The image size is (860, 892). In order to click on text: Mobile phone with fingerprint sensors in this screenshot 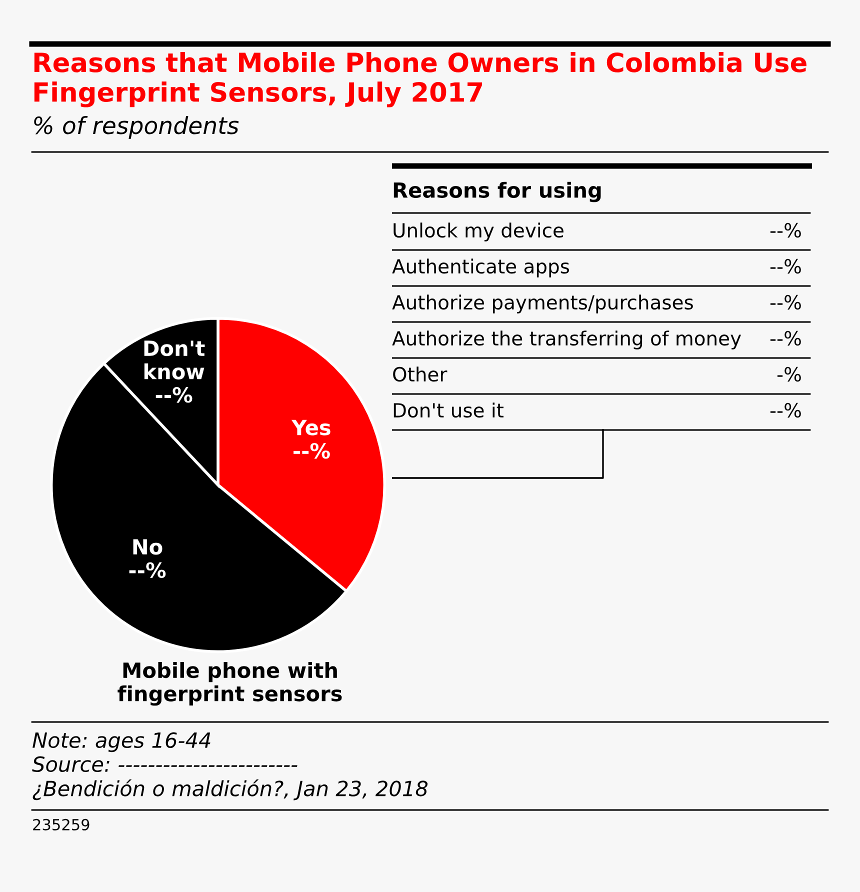, I will do `click(230, 684)`.